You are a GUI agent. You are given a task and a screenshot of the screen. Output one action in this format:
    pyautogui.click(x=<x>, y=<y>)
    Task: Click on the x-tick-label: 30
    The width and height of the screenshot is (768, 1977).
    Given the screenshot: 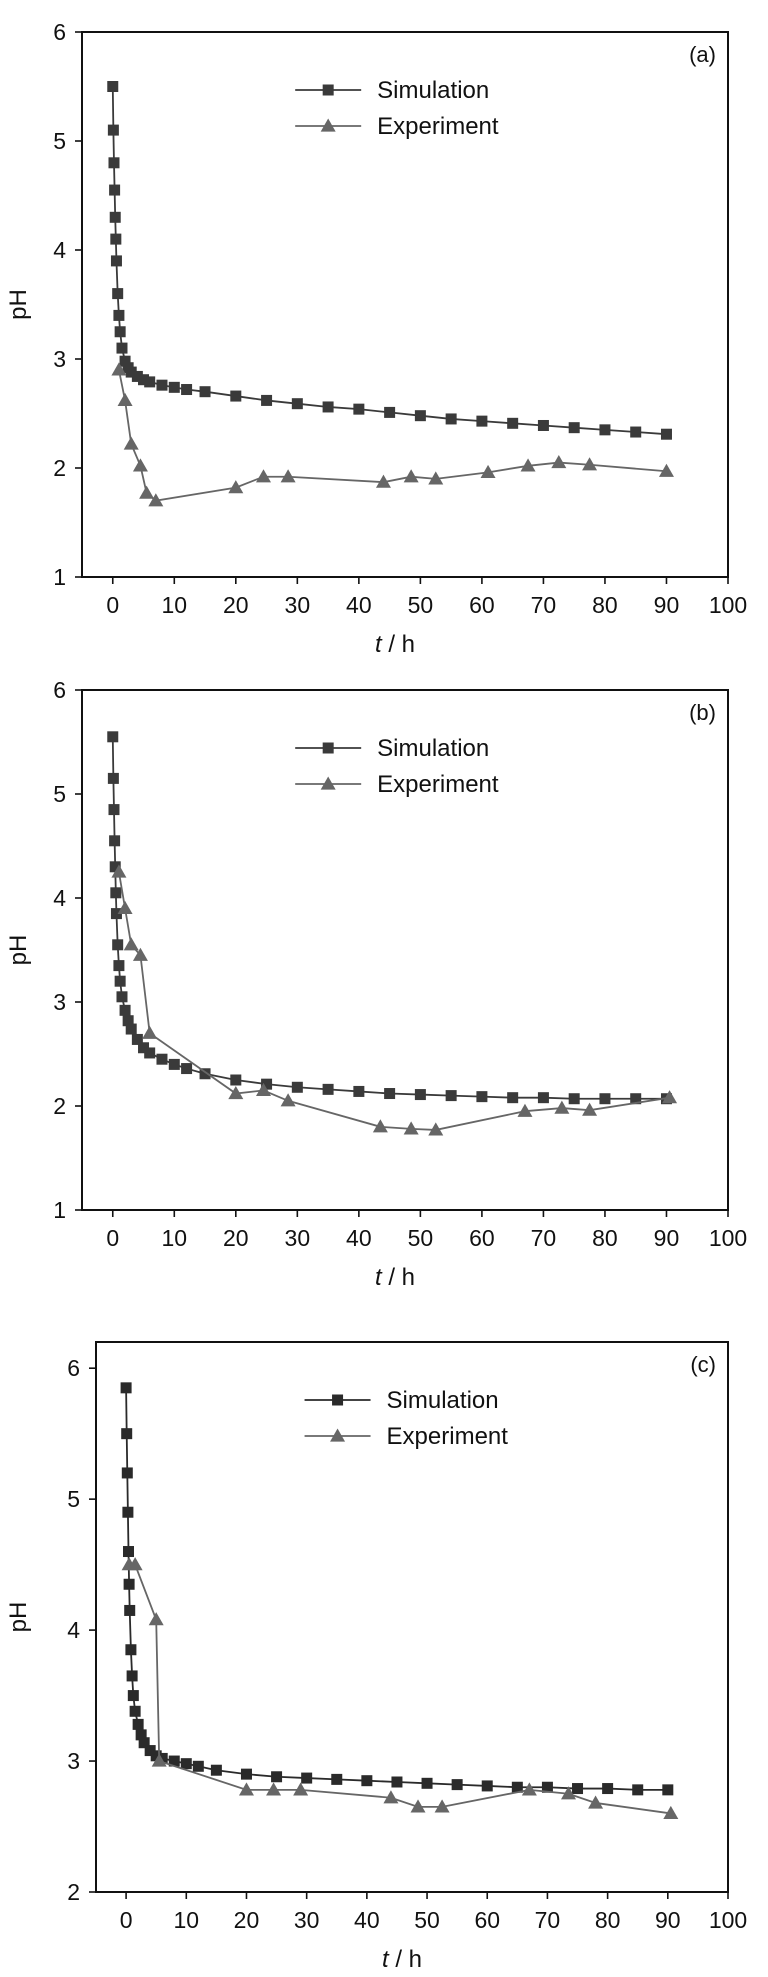 What is the action you would take?
    pyautogui.click(x=307, y=1920)
    